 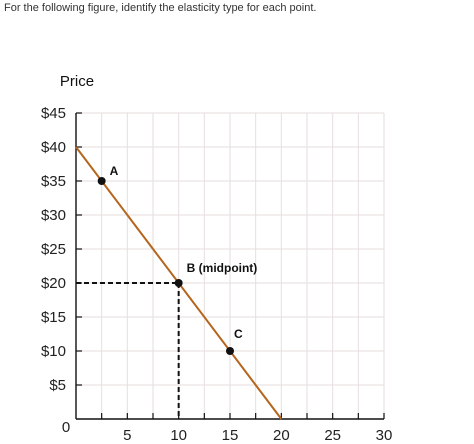 What do you see at coordinates (230, 351) in the screenshot?
I see `point-c` at bounding box center [230, 351].